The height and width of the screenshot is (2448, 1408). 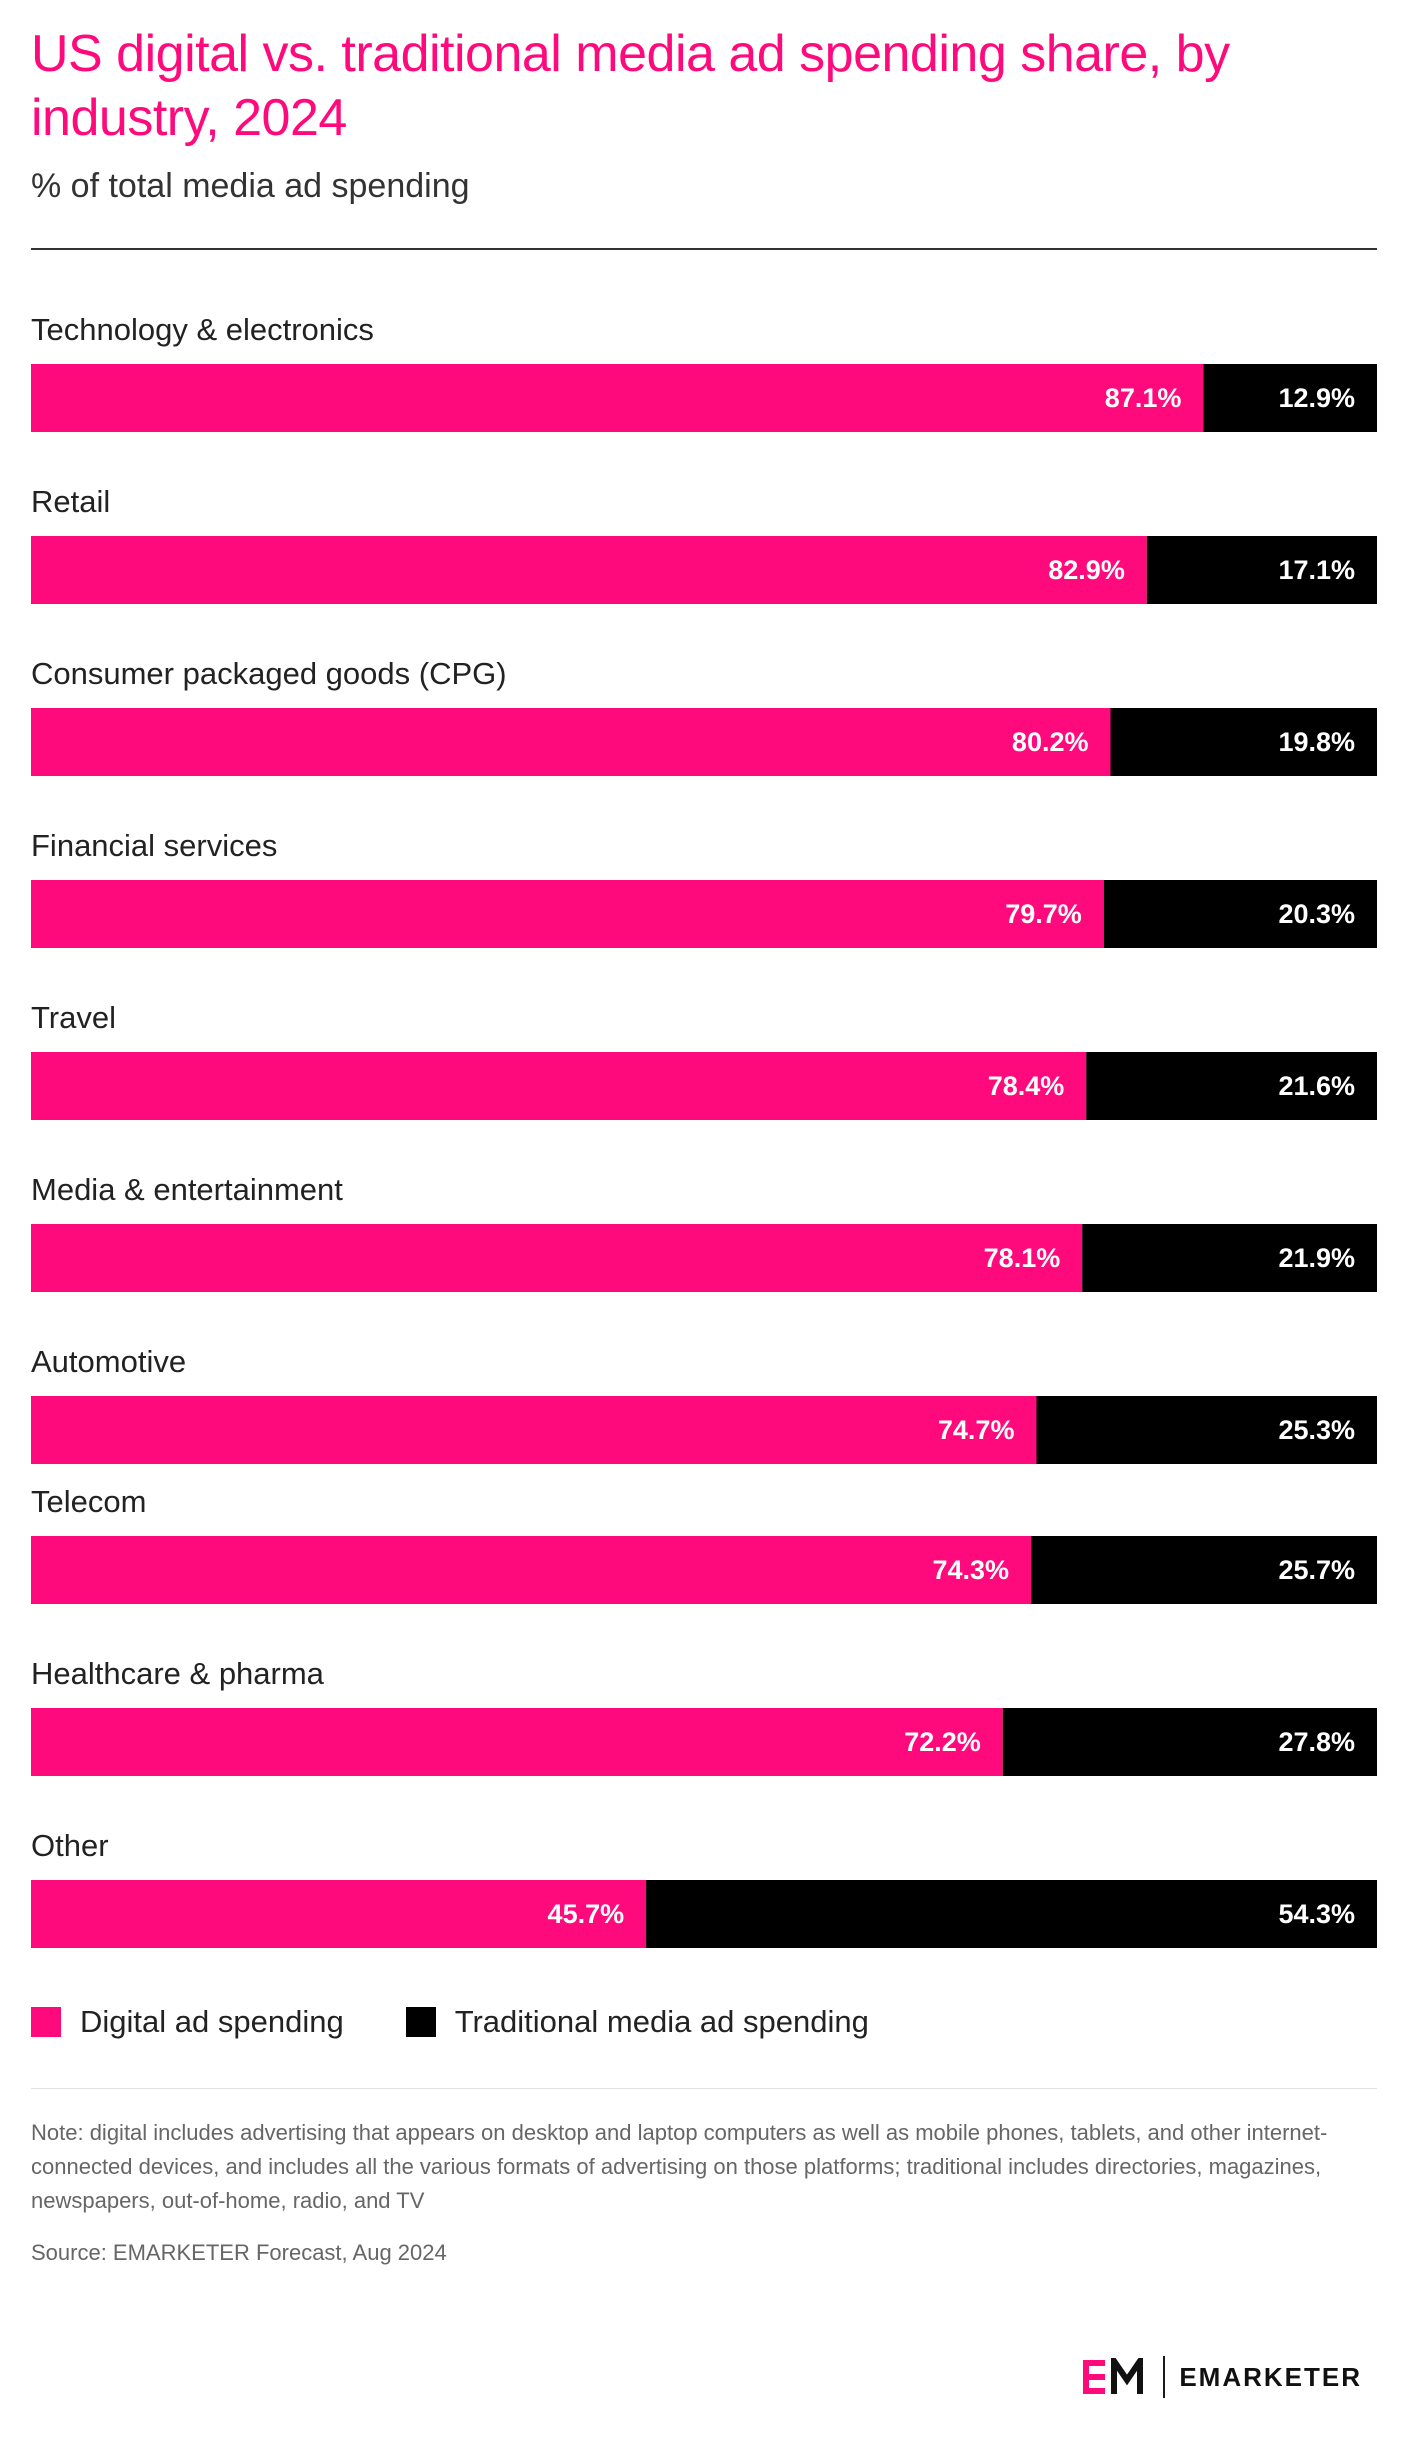 I want to click on legend-swatch-traditional, so click(x=420, y=2022).